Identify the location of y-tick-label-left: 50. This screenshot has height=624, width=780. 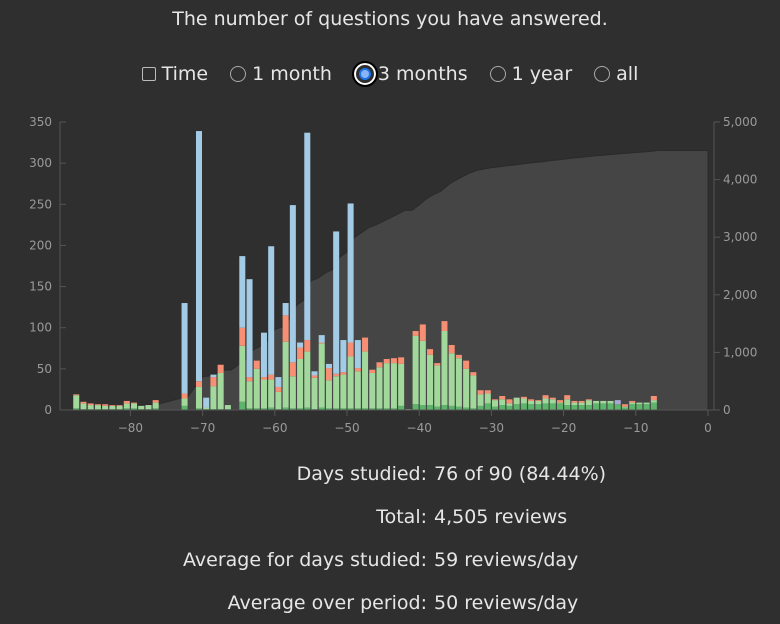
(44, 369).